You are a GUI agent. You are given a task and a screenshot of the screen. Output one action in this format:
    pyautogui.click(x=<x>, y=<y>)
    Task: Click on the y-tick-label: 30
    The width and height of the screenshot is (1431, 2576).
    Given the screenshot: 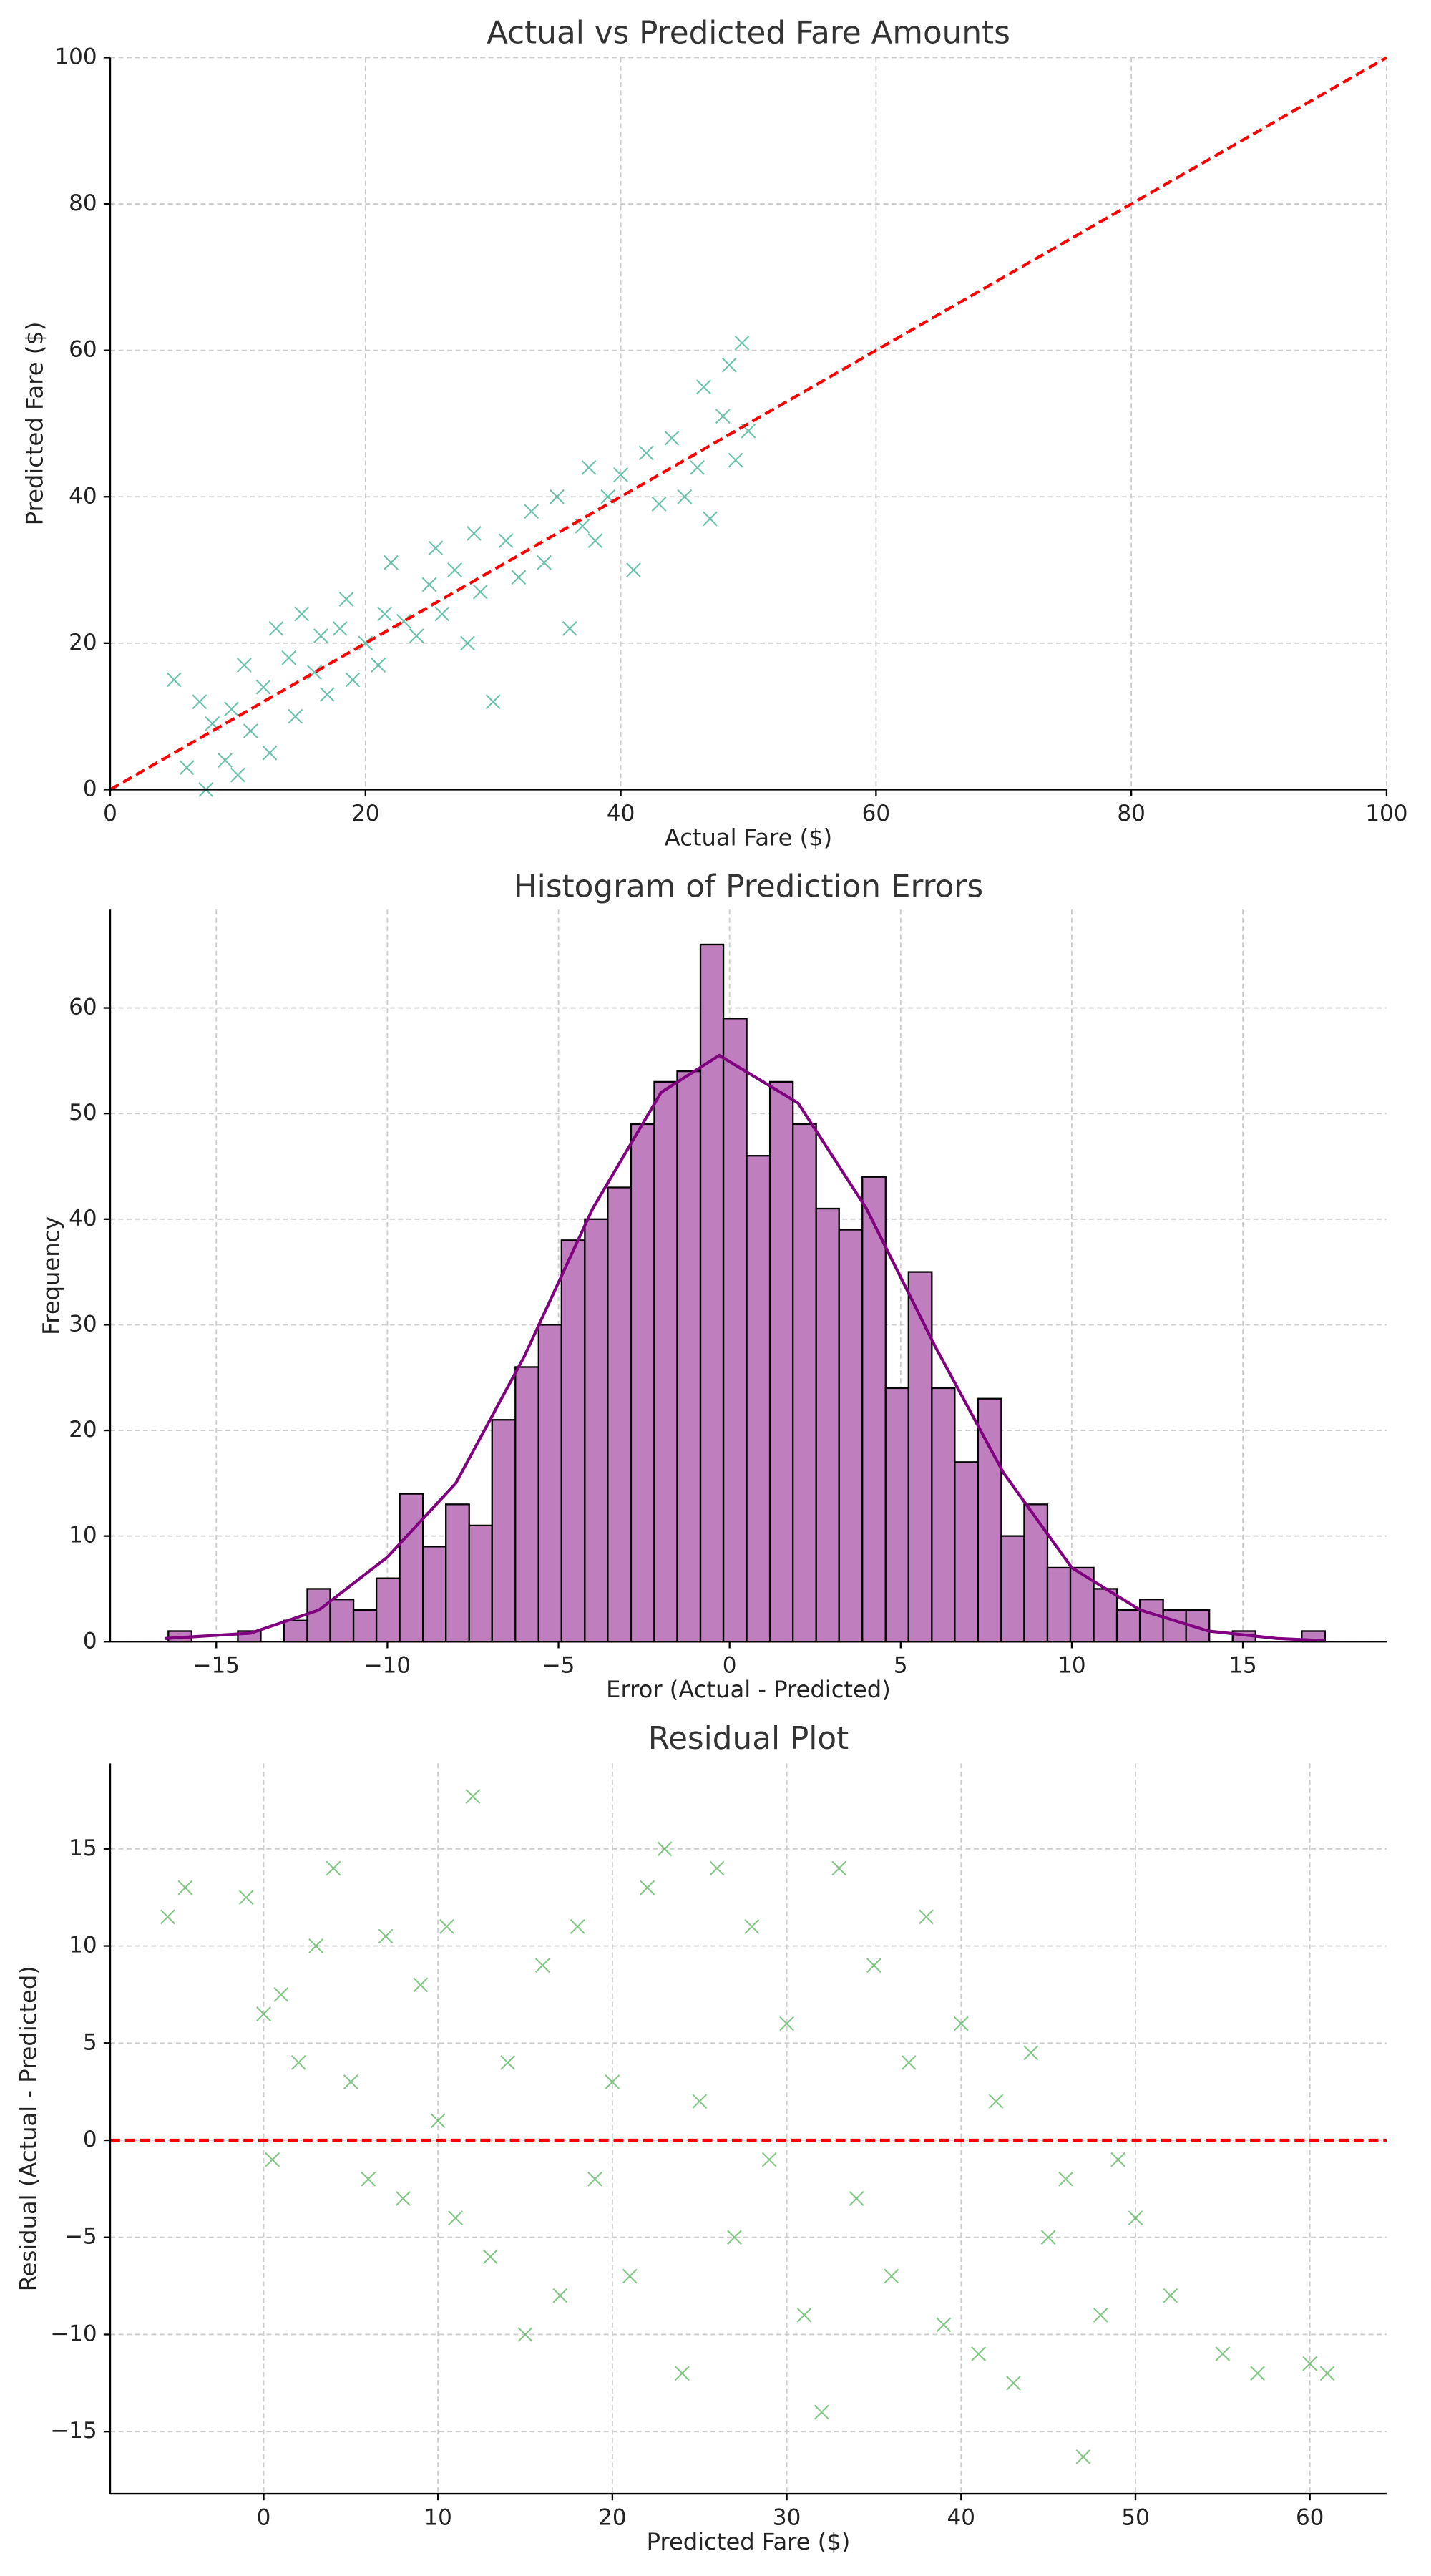 What is the action you would take?
    pyautogui.click(x=83, y=1324)
    